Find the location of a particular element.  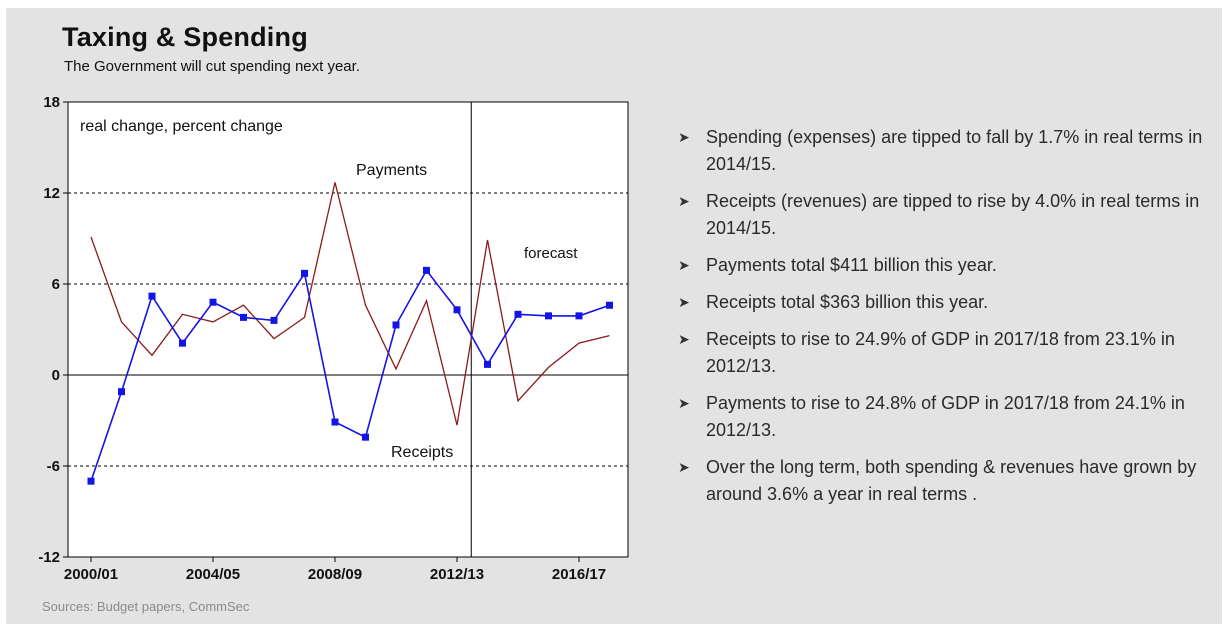

bullet-item: ➤ Receipts total $363 billion this year. is located at coordinates (946, 302).